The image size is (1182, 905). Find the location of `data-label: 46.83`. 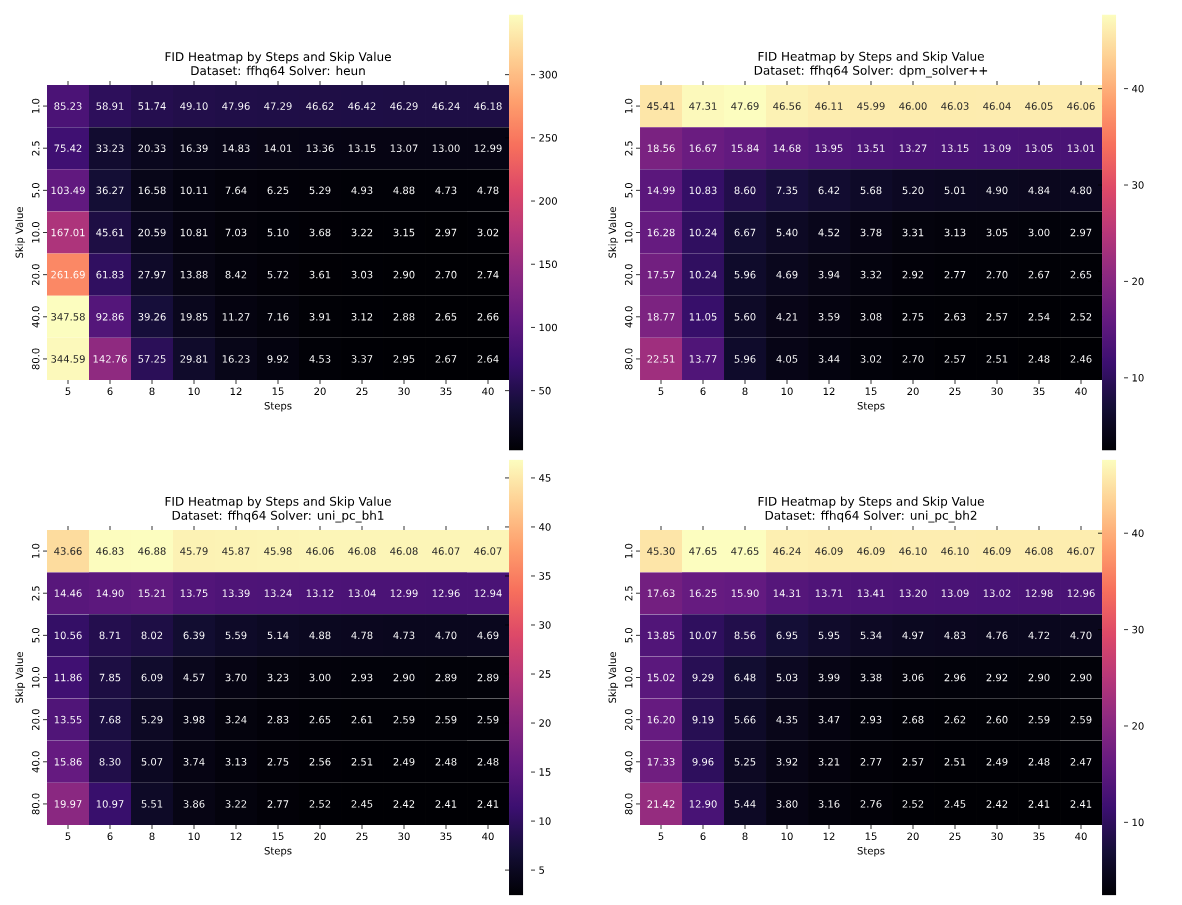

data-label: 46.83 is located at coordinates (110, 551).